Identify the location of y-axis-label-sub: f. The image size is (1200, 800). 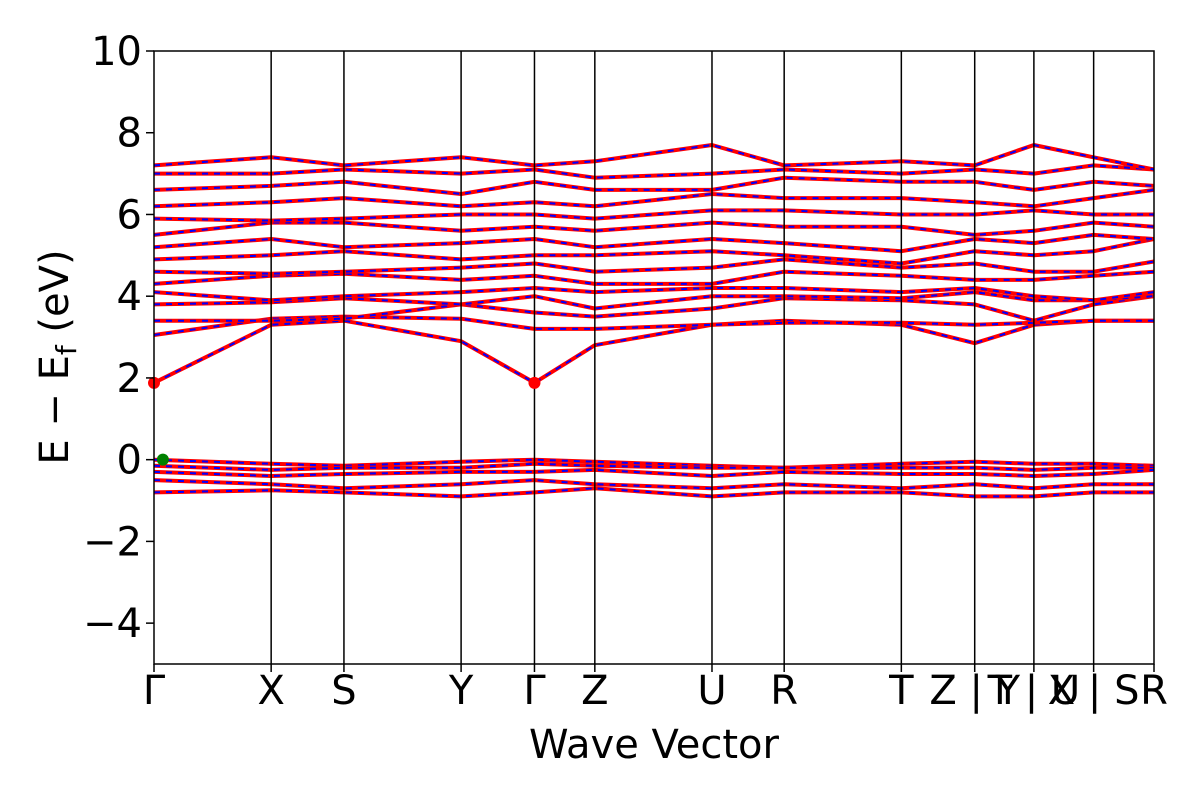
(66, 349).